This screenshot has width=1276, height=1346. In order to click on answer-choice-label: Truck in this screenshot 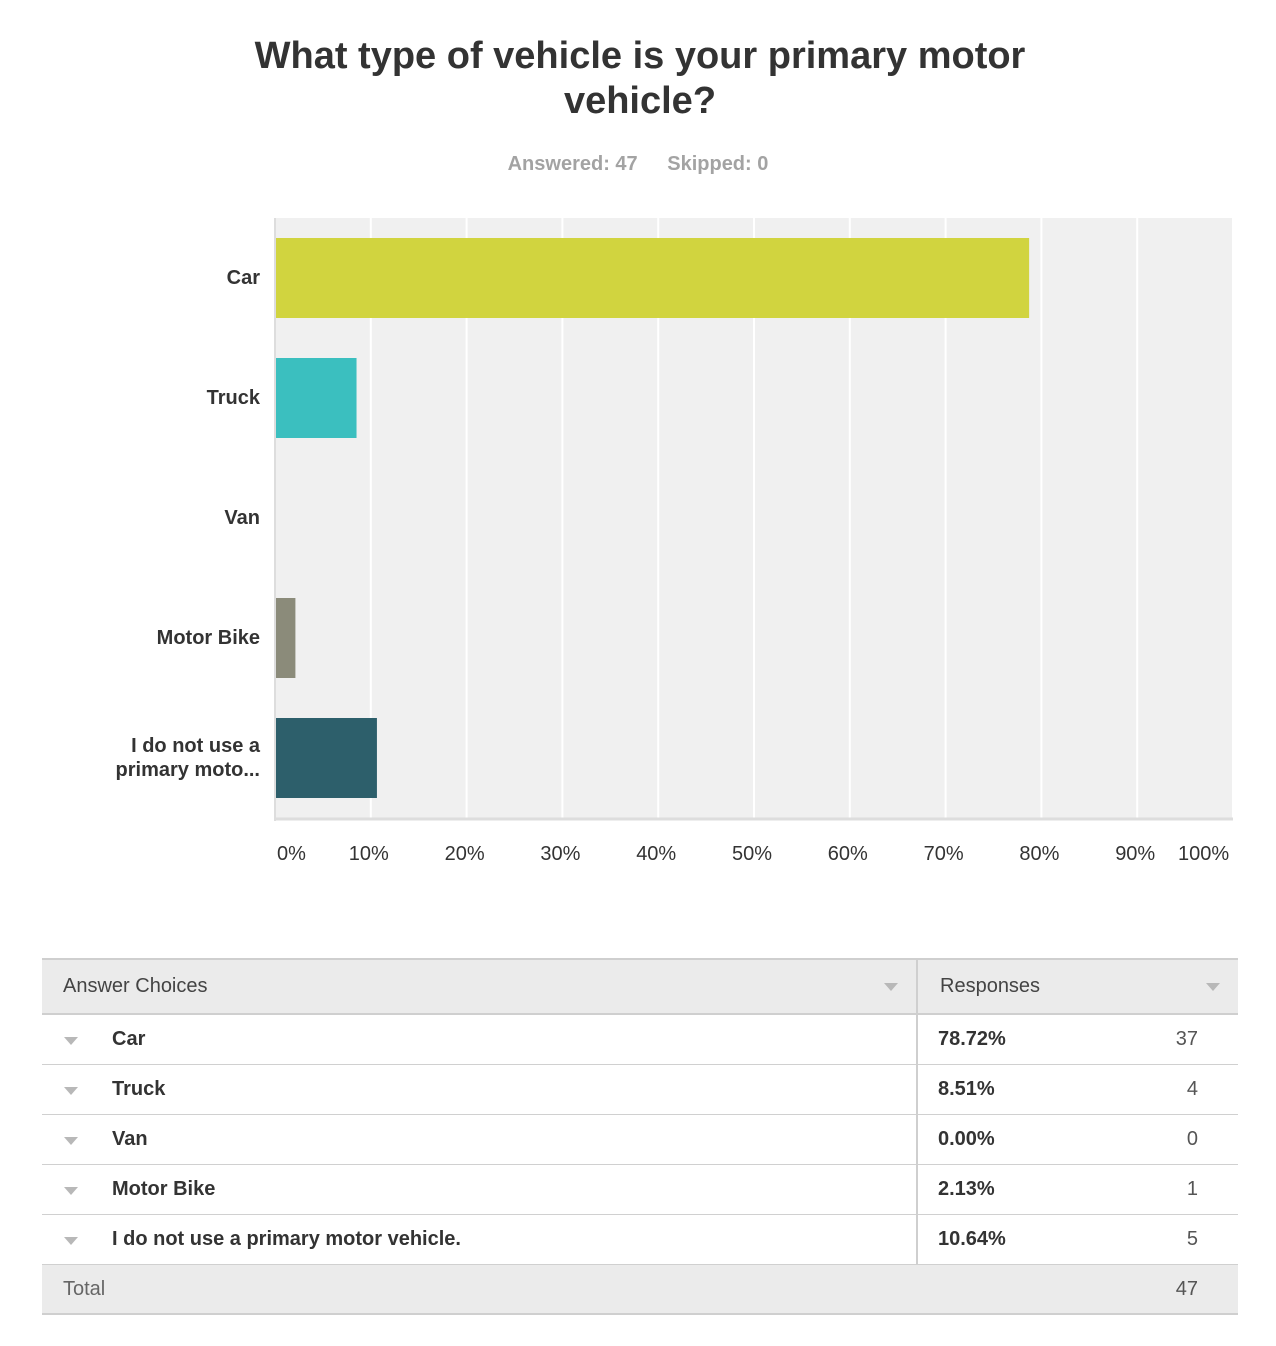, I will do `click(139, 1089)`.